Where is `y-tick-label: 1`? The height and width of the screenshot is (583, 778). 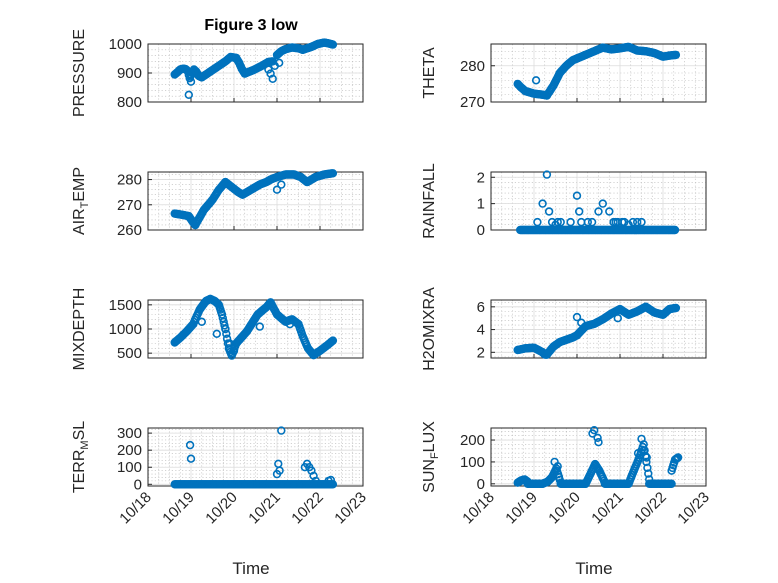
y-tick-label: 1 is located at coordinates (481, 204).